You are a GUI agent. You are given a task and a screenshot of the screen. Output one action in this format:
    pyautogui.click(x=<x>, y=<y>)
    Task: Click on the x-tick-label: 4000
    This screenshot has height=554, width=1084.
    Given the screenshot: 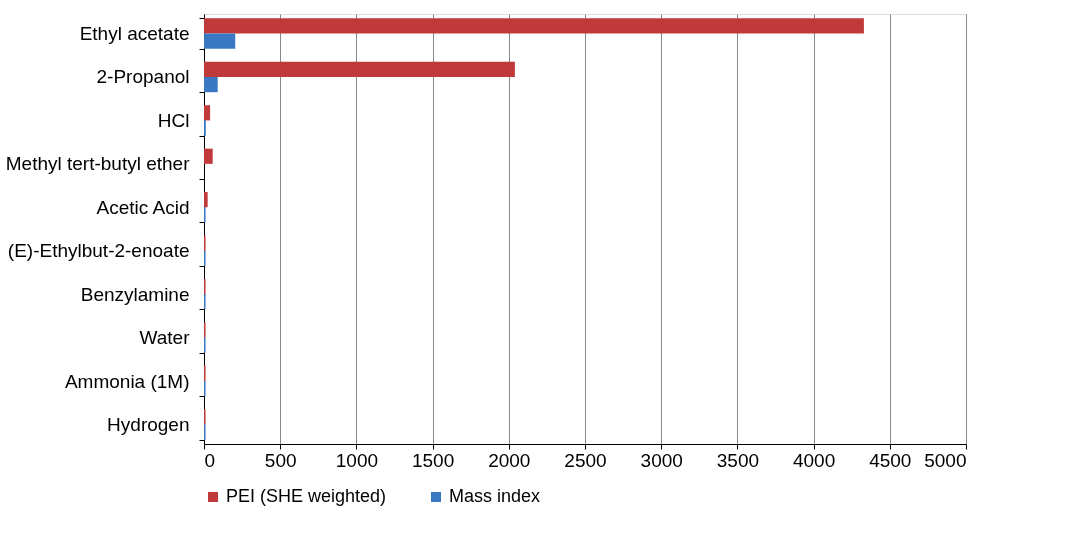 What is the action you would take?
    pyautogui.click(x=814, y=460)
    